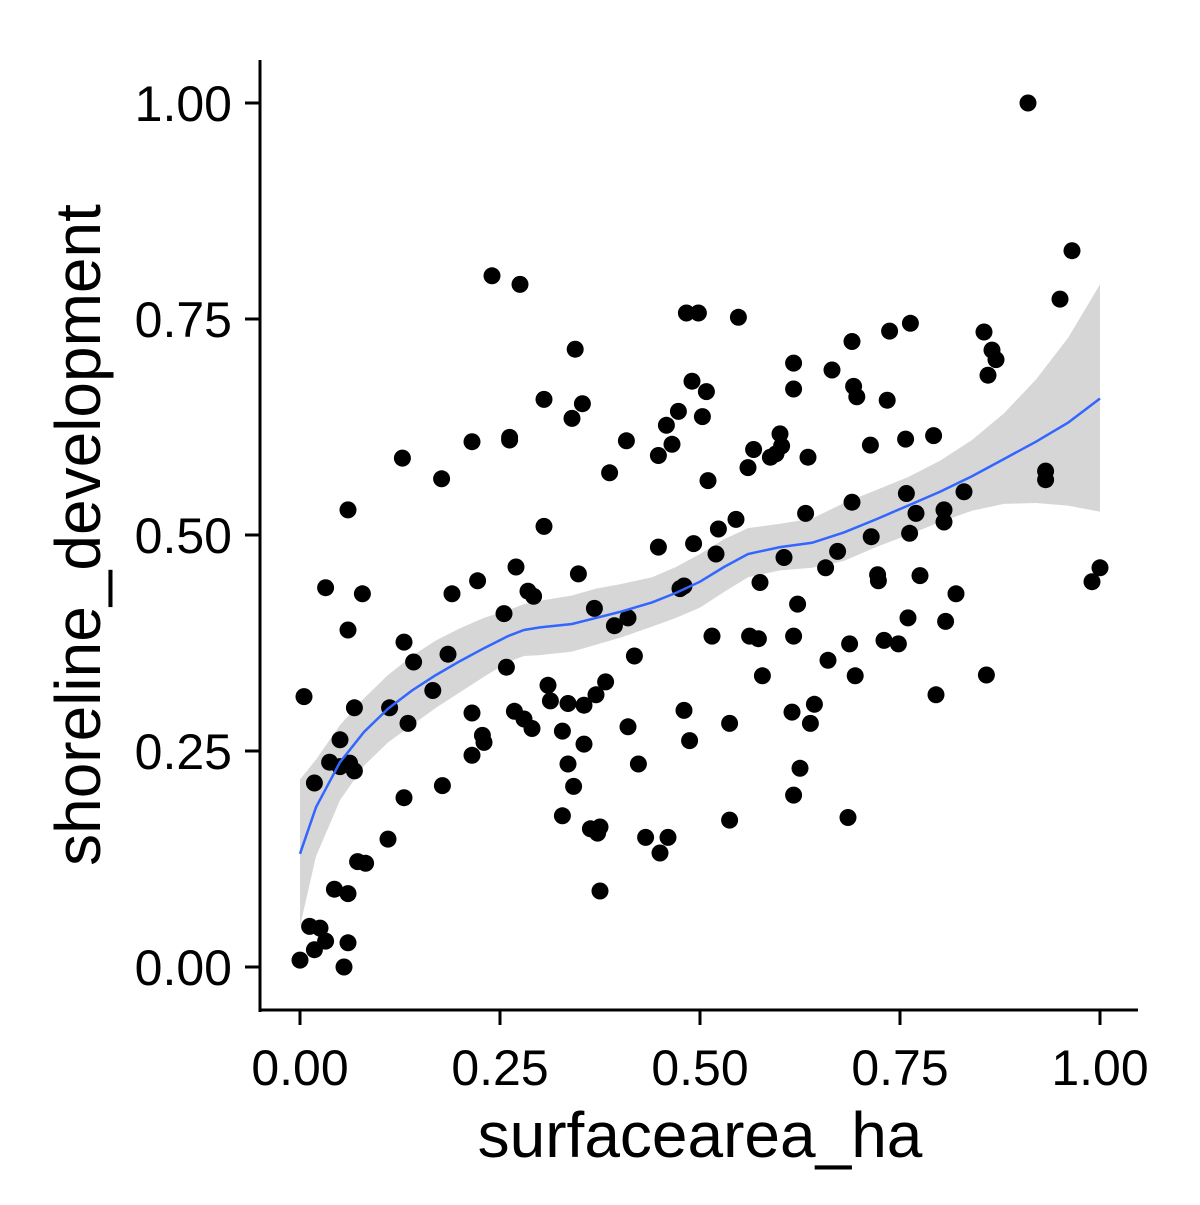  I want to click on y-tick-label: 0.50, so click(183, 536).